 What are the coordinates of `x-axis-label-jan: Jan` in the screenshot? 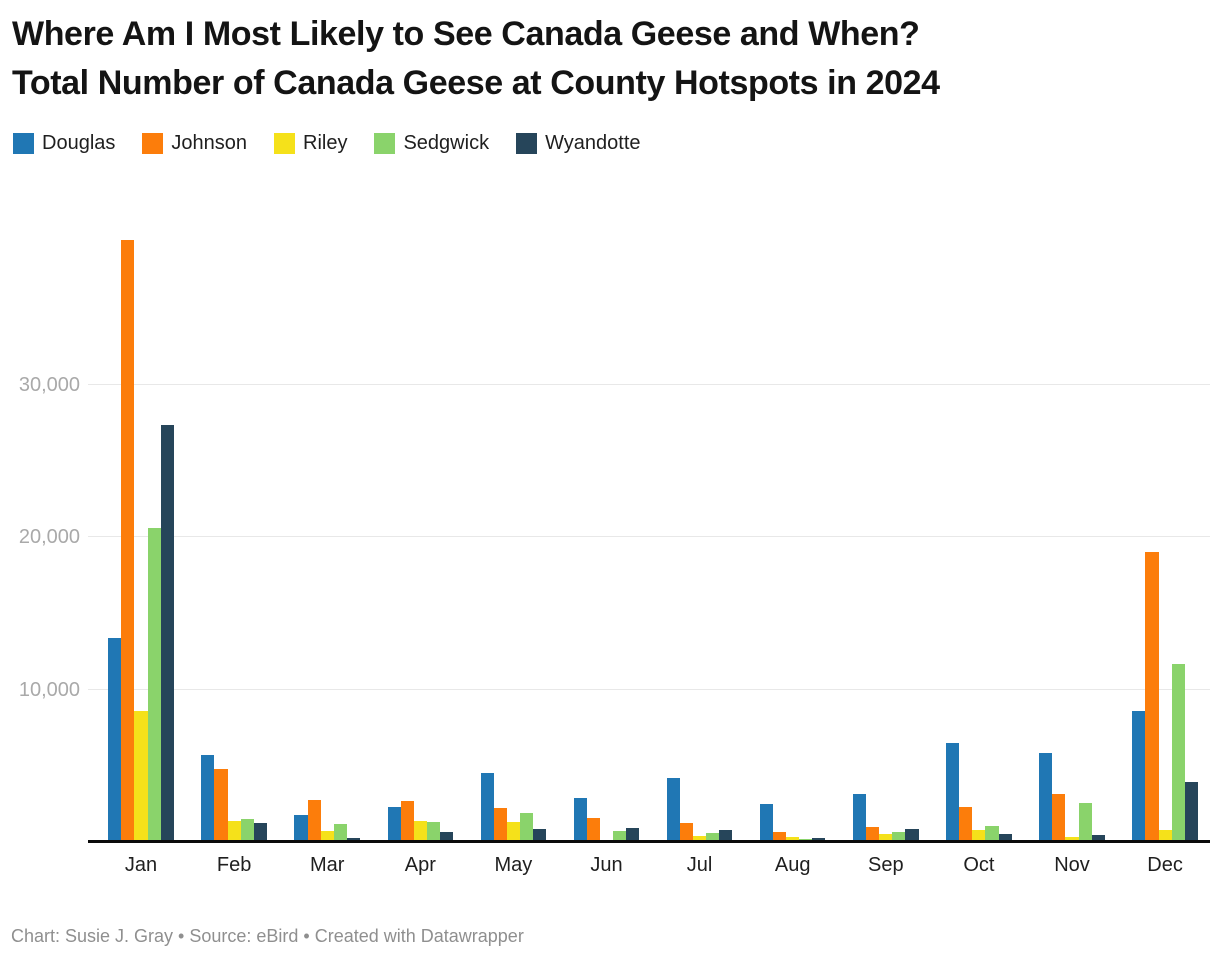 It's located at (141, 865).